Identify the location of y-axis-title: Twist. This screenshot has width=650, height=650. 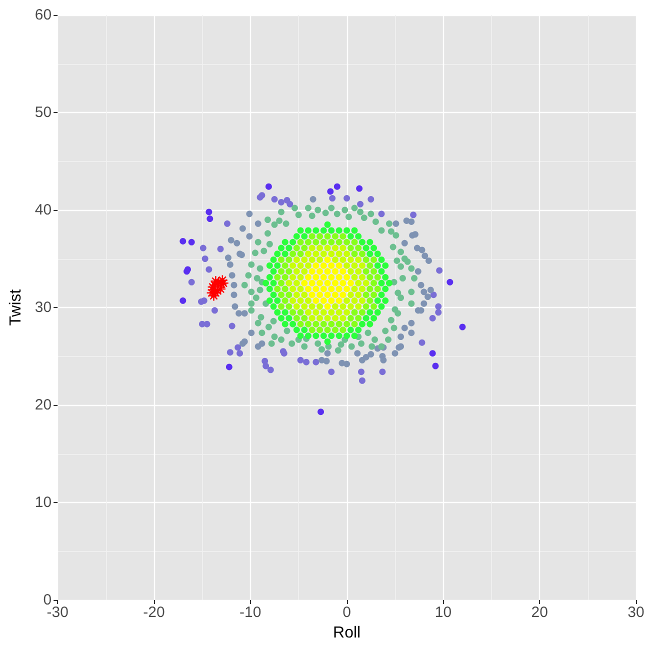
(16, 307).